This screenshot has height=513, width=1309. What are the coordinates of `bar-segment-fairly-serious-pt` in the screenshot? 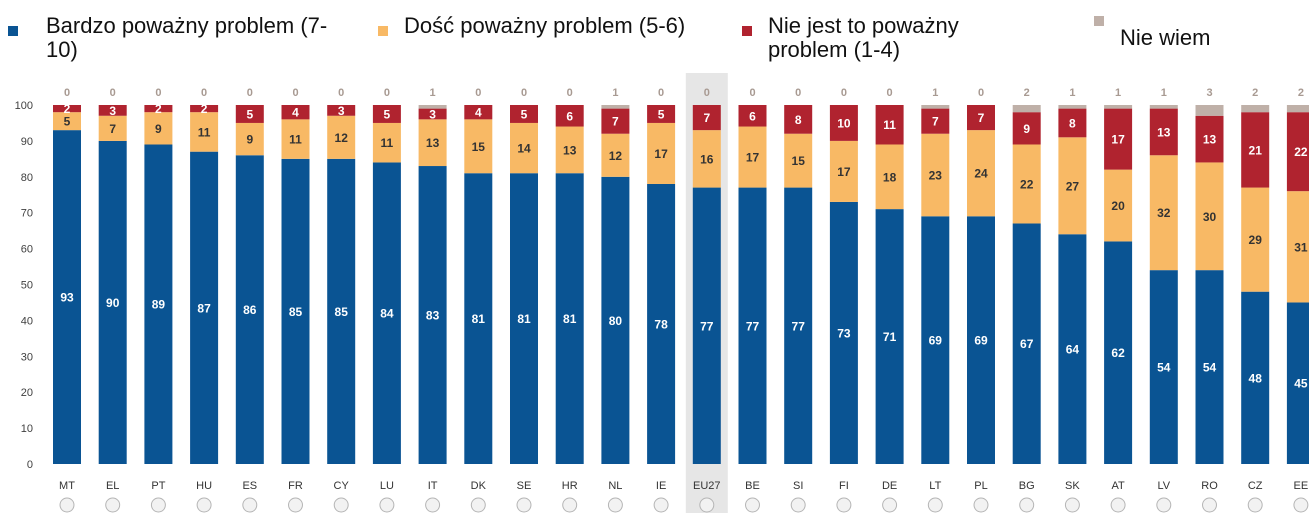 It's located at (158, 128).